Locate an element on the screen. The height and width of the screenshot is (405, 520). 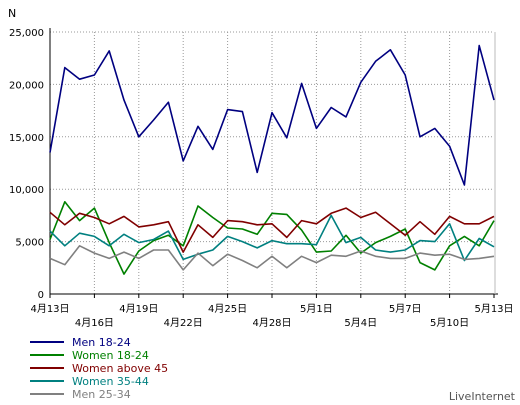
x-tick-label: 4月28日 is located at coordinates (271, 323).